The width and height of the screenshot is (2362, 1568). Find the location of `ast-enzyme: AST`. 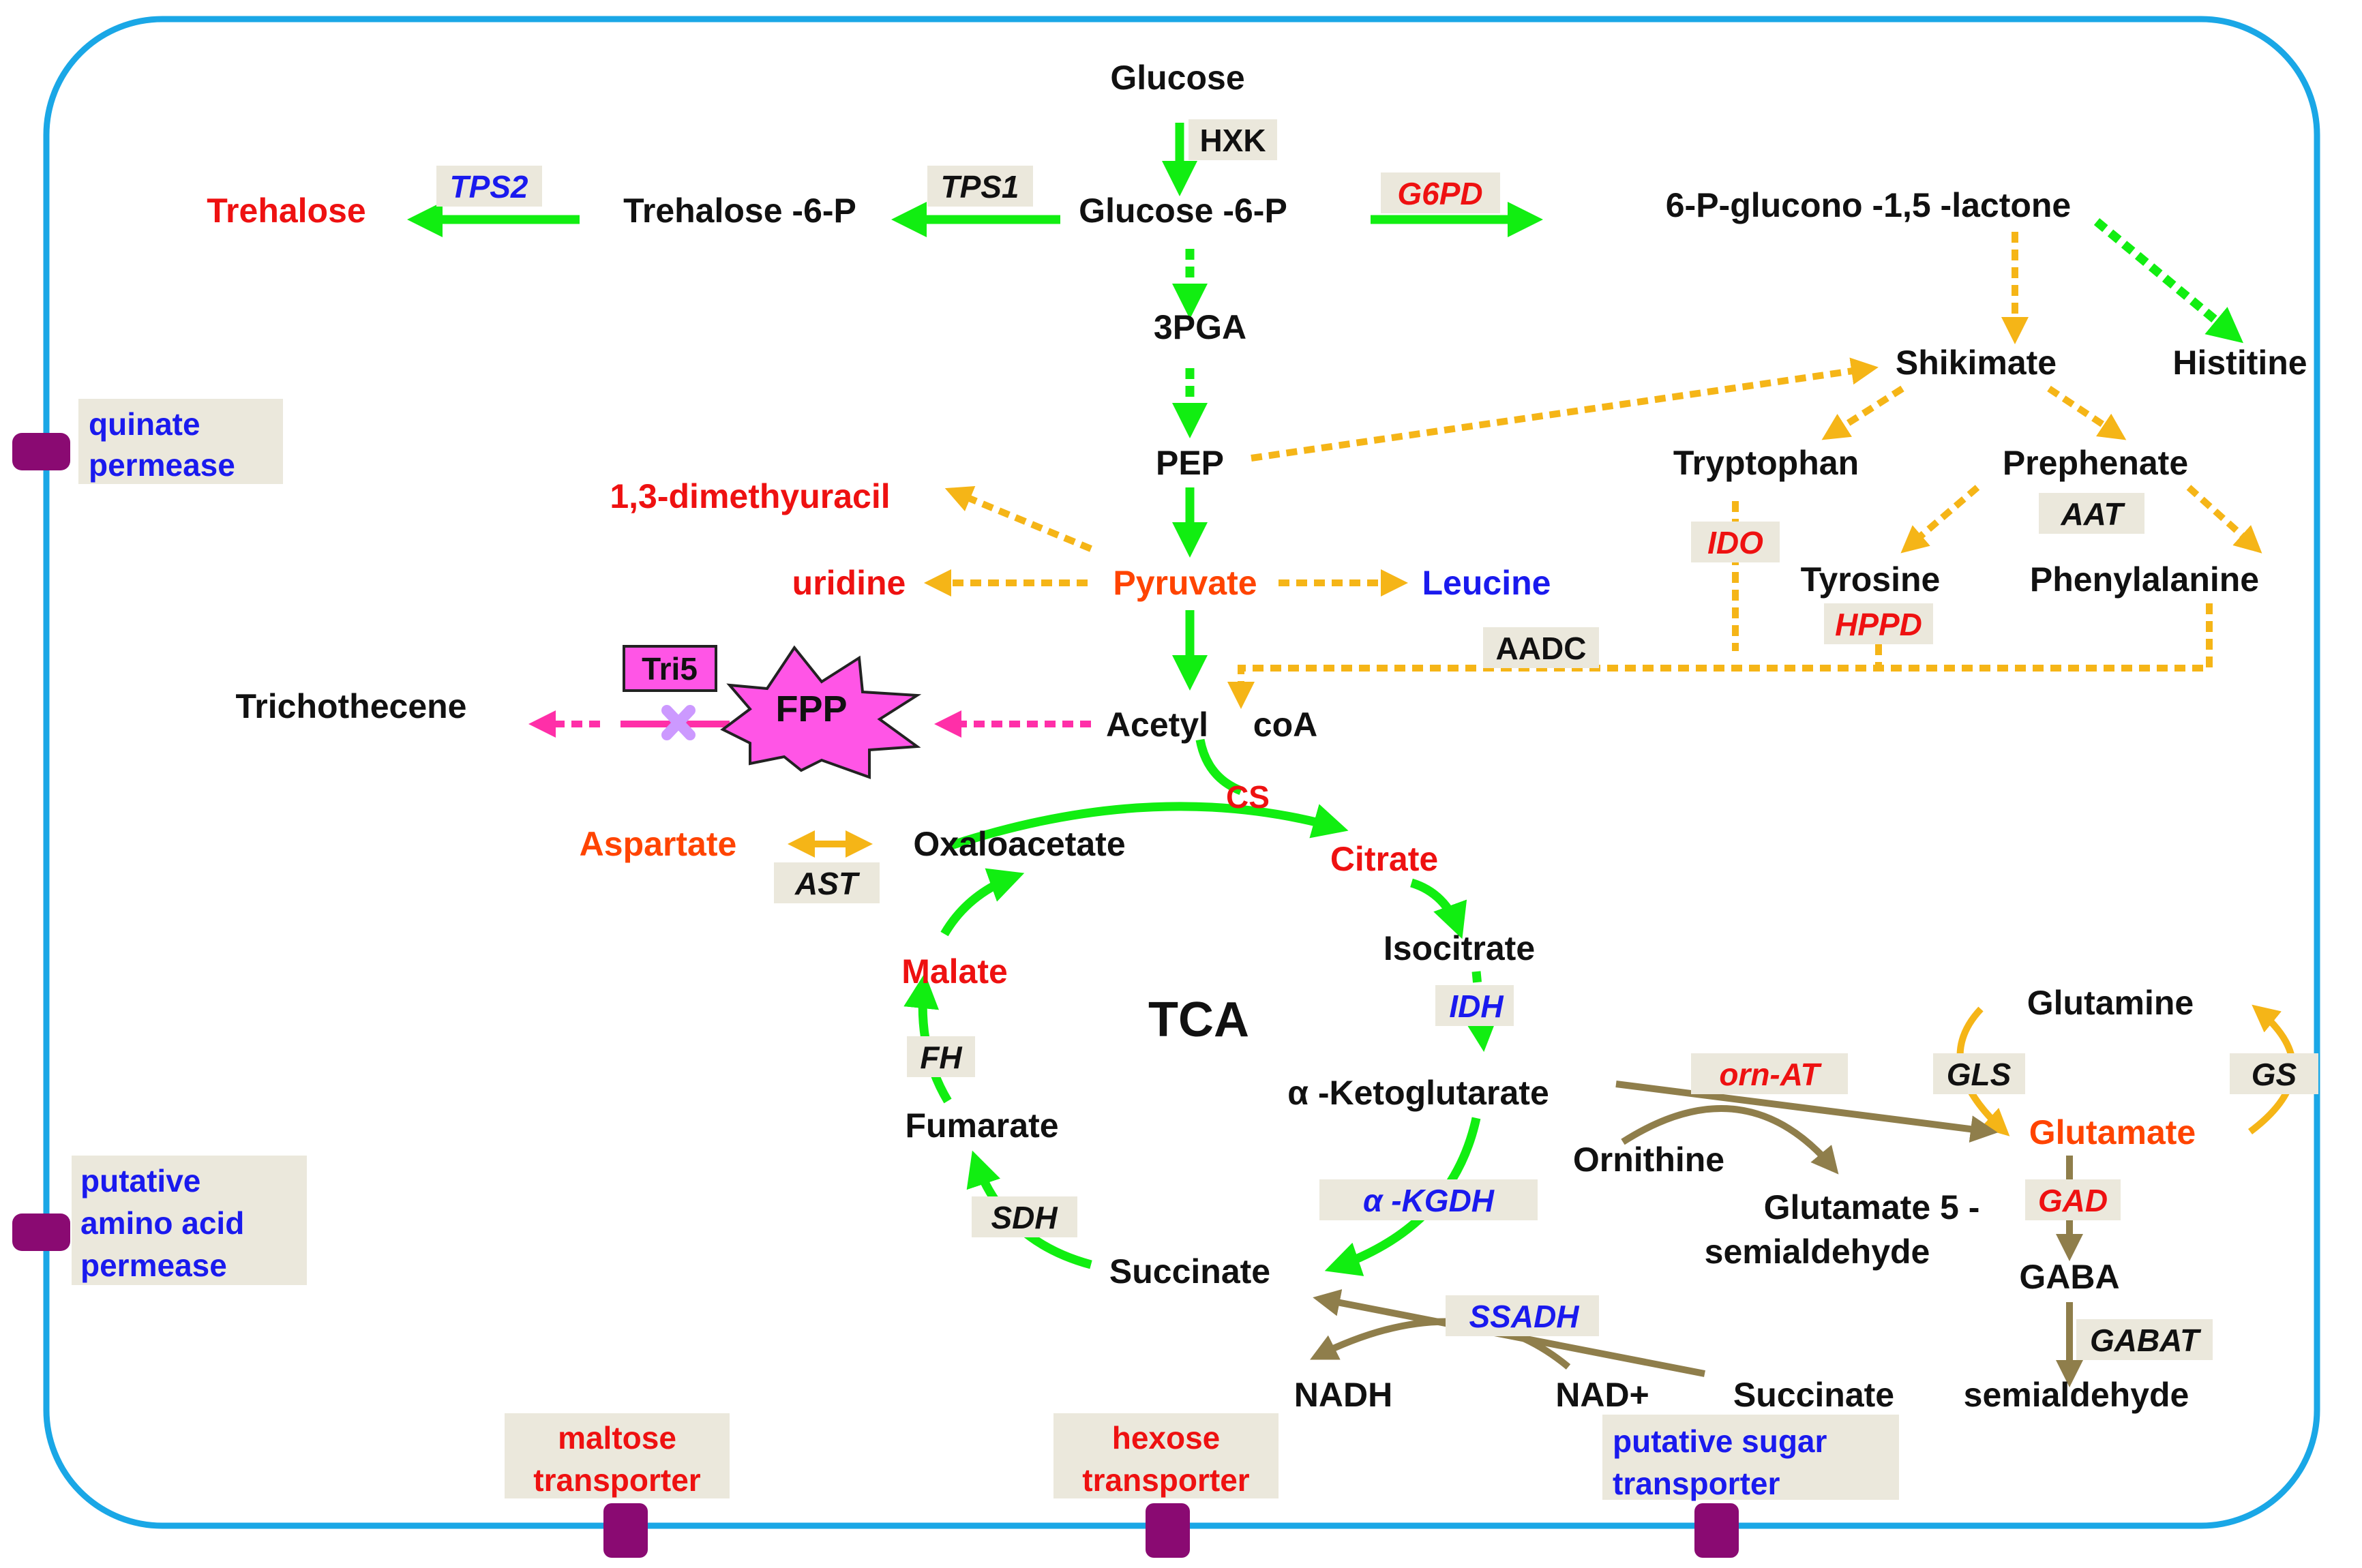

ast-enzyme: AST is located at coordinates (827, 883).